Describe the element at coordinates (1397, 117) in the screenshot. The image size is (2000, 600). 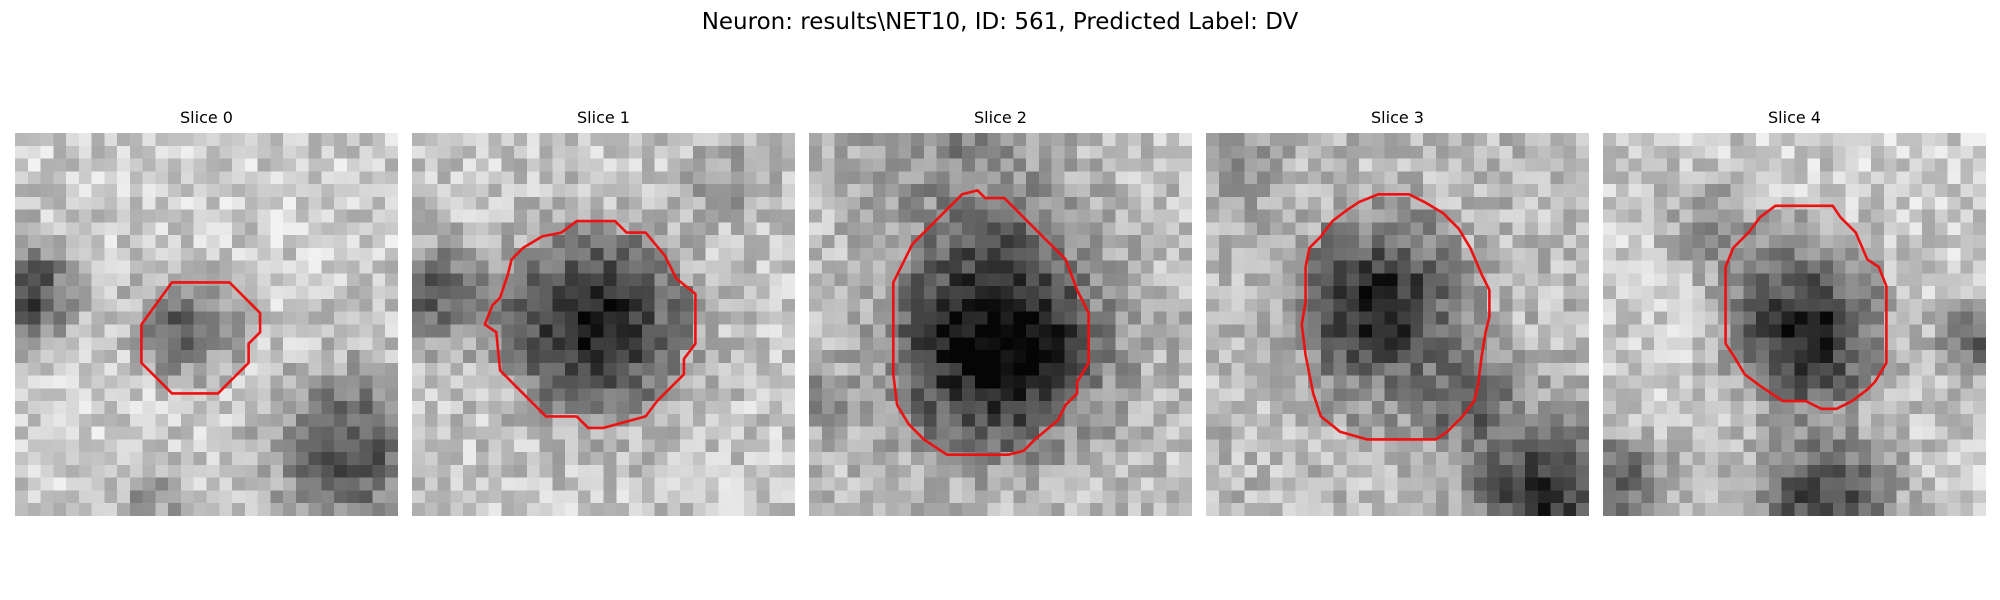
I see `slice-title-3: Slice 3` at that location.